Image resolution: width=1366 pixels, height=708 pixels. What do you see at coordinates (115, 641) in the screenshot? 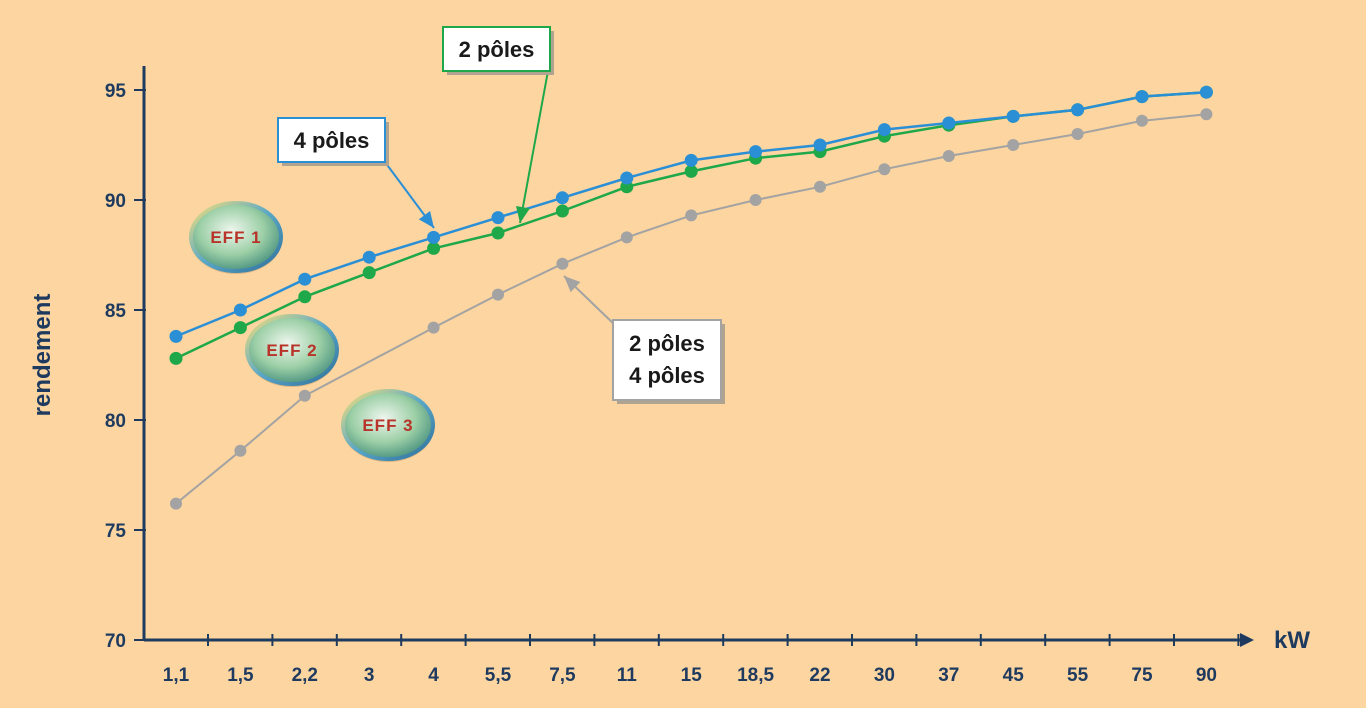
I see `y-tick-label: 70` at bounding box center [115, 641].